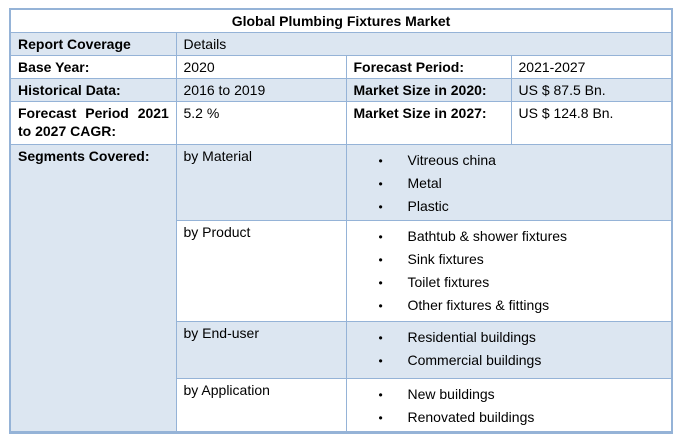 The width and height of the screenshot is (680, 435). I want to click on list-item-label: Toilet fixtures, so click(448, 282).